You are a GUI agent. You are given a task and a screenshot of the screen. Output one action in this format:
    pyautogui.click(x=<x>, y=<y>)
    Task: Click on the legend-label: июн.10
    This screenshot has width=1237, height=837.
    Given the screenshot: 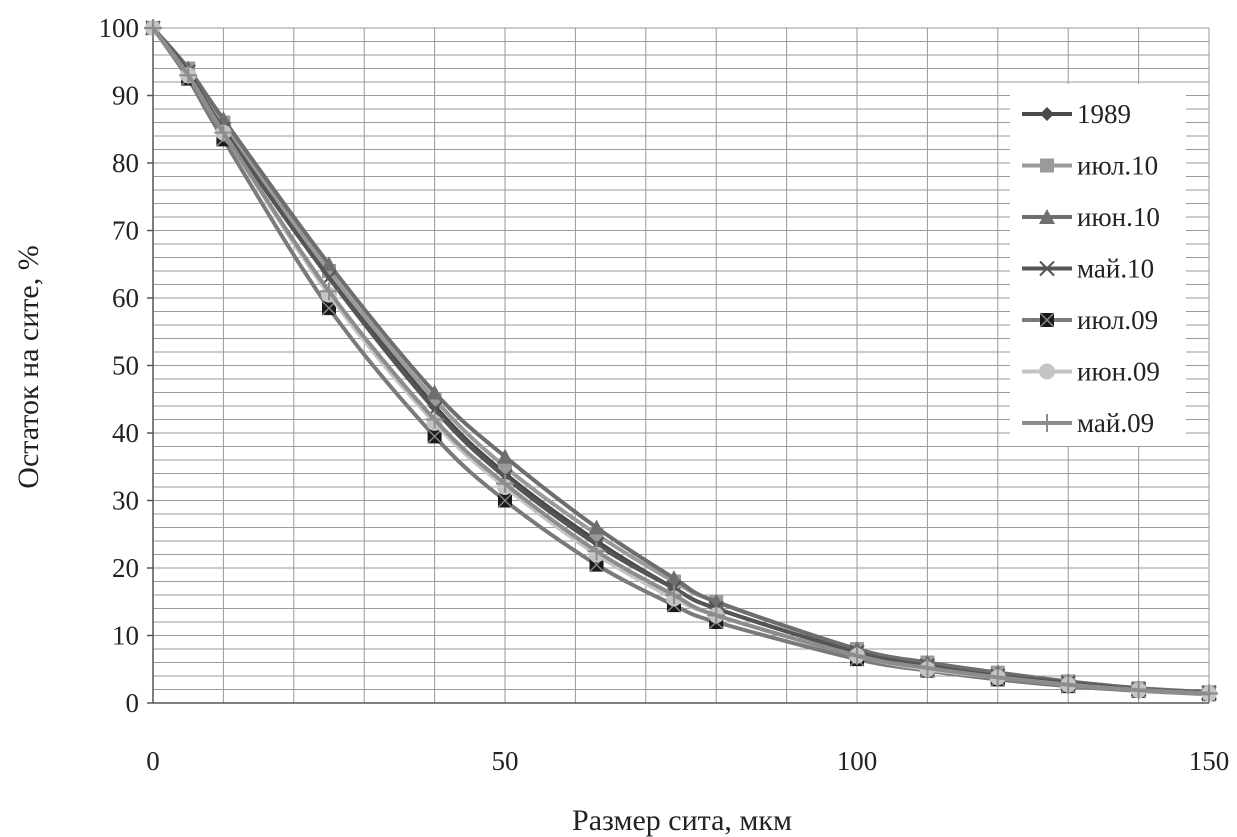 What is the action you would take?
    pyautogui.click(x=1118, y=217)
    